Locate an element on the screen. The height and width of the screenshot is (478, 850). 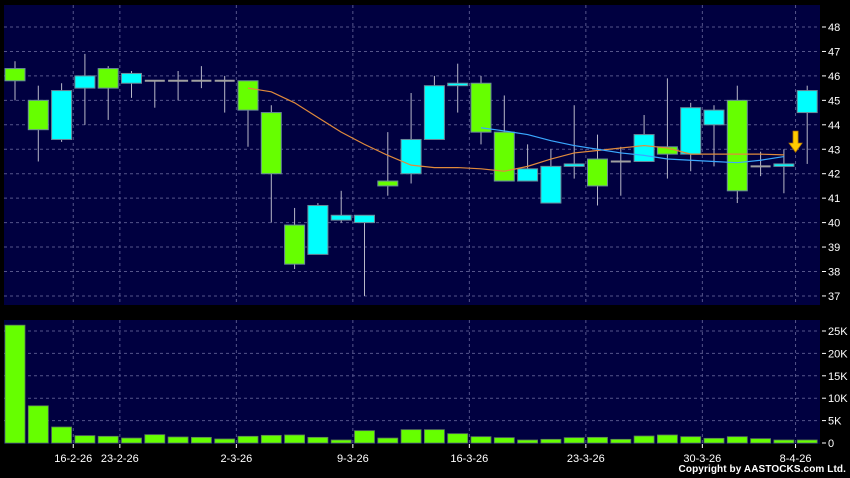
x-tick-label: 30-3-26 is located at coordinates (702, 459).